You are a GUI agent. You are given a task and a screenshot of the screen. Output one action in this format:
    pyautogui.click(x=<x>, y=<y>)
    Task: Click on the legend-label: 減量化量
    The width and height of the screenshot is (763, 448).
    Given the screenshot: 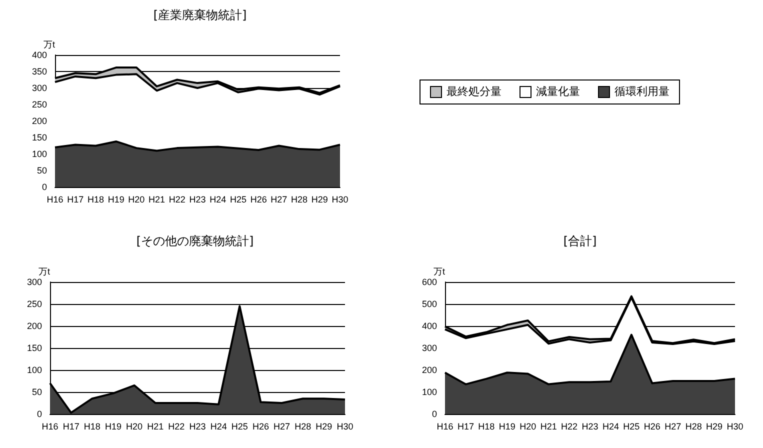 What is the action you would take?
    pyautogui.click(x=558, y=91)
    